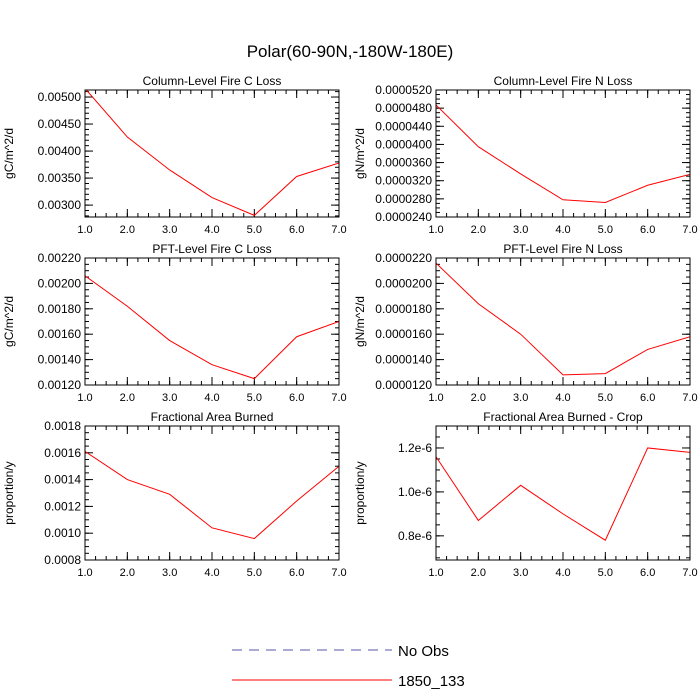 The height and width of the screenshot is (700, 700). What do you see at coordinates (478, 398) in the screenshot?
I see `chart4-xtick-label: 2.0` at bounding box center [478, 398].